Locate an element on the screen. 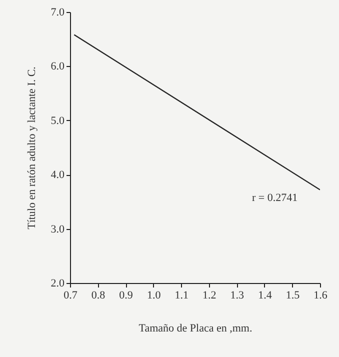 Image resolution: width=339 pixels, height=357 pixels. x-tick-label: 1.6 is located at coordinates (321, 296).